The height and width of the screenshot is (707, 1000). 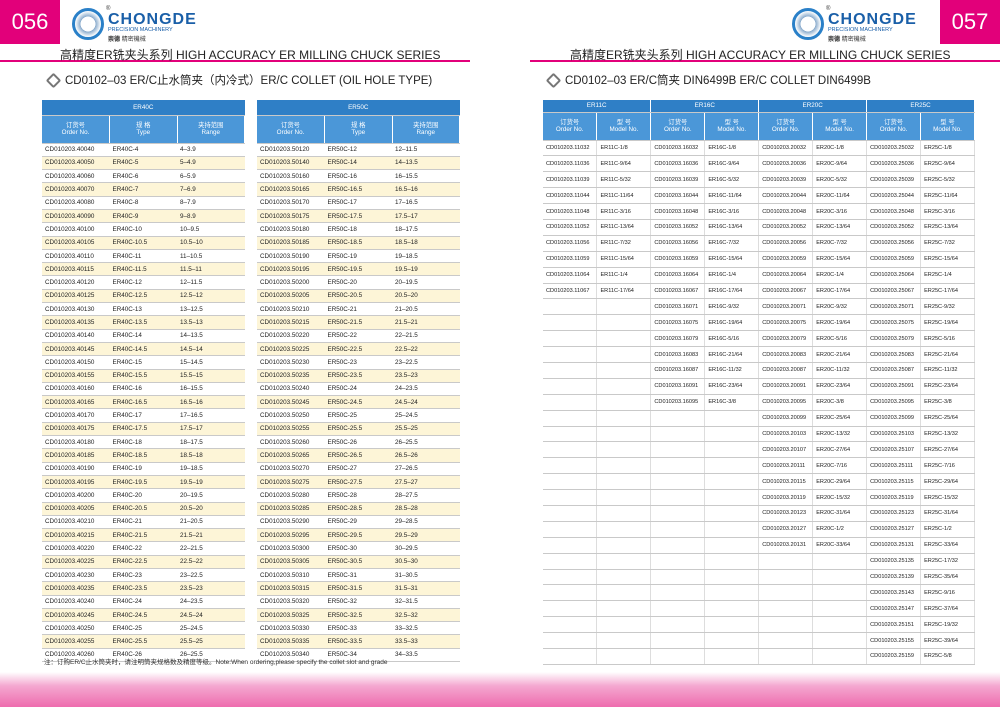 I want to click on cell: 34–33.5, so click(x=426, y=655).